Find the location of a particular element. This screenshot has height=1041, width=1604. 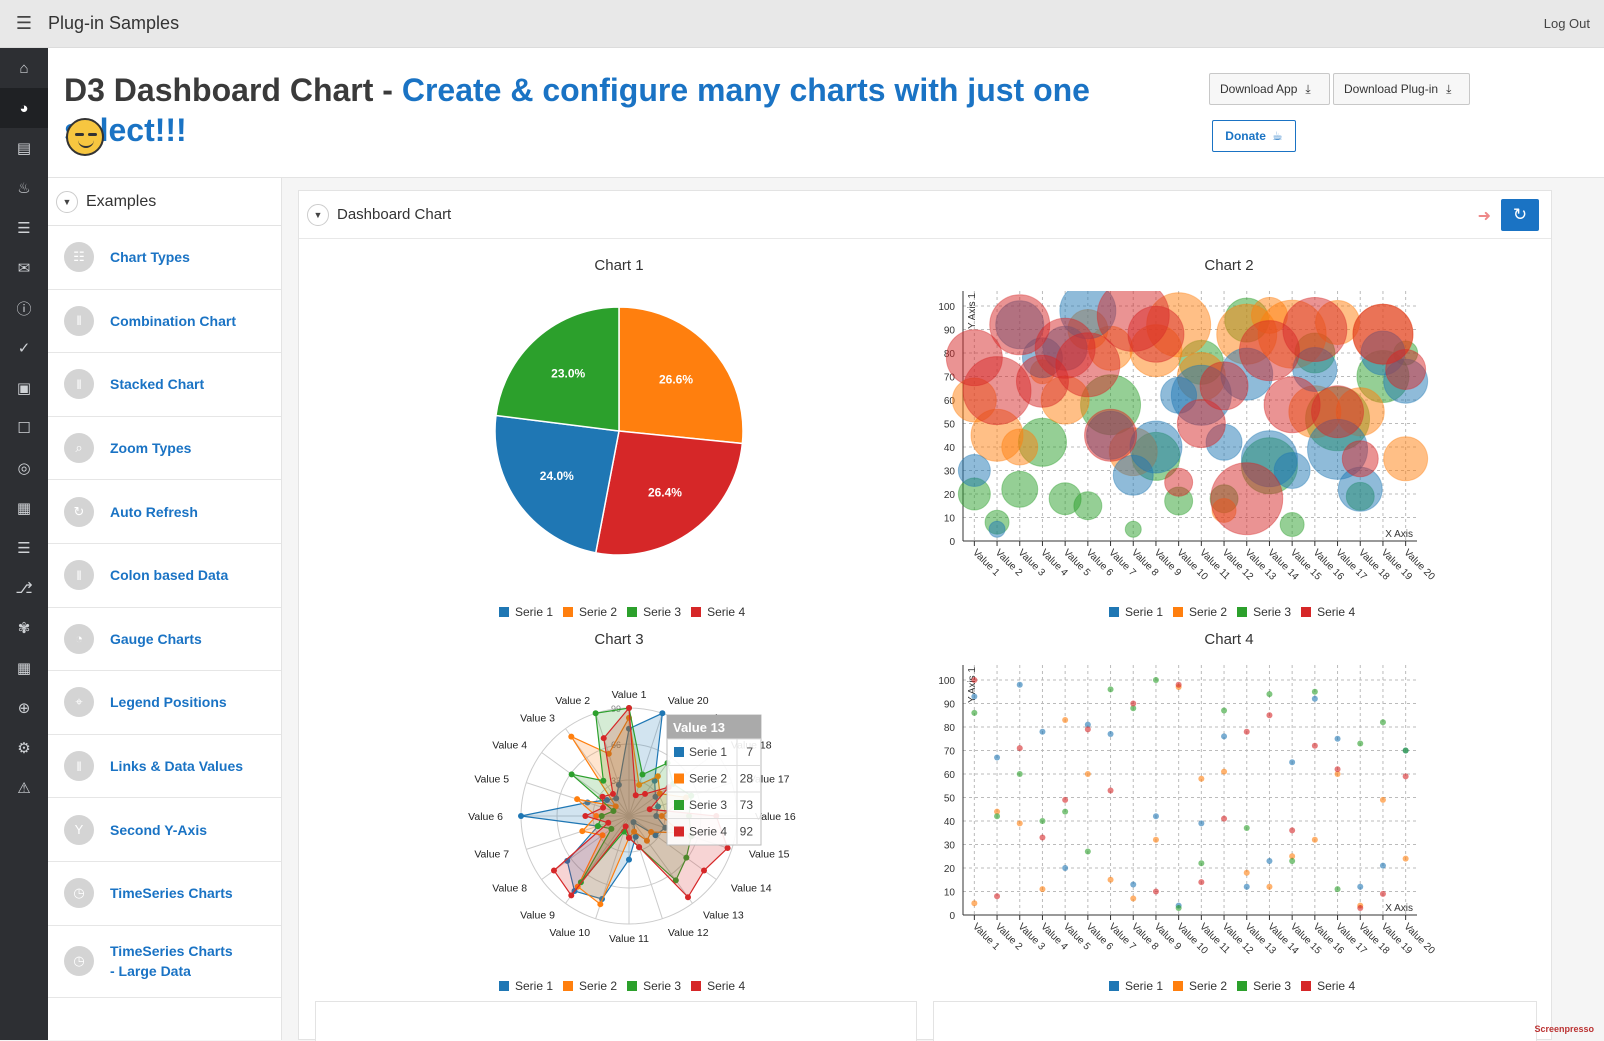

nav-item: ‖Links & Data Values is located at coordinates (164, 767).